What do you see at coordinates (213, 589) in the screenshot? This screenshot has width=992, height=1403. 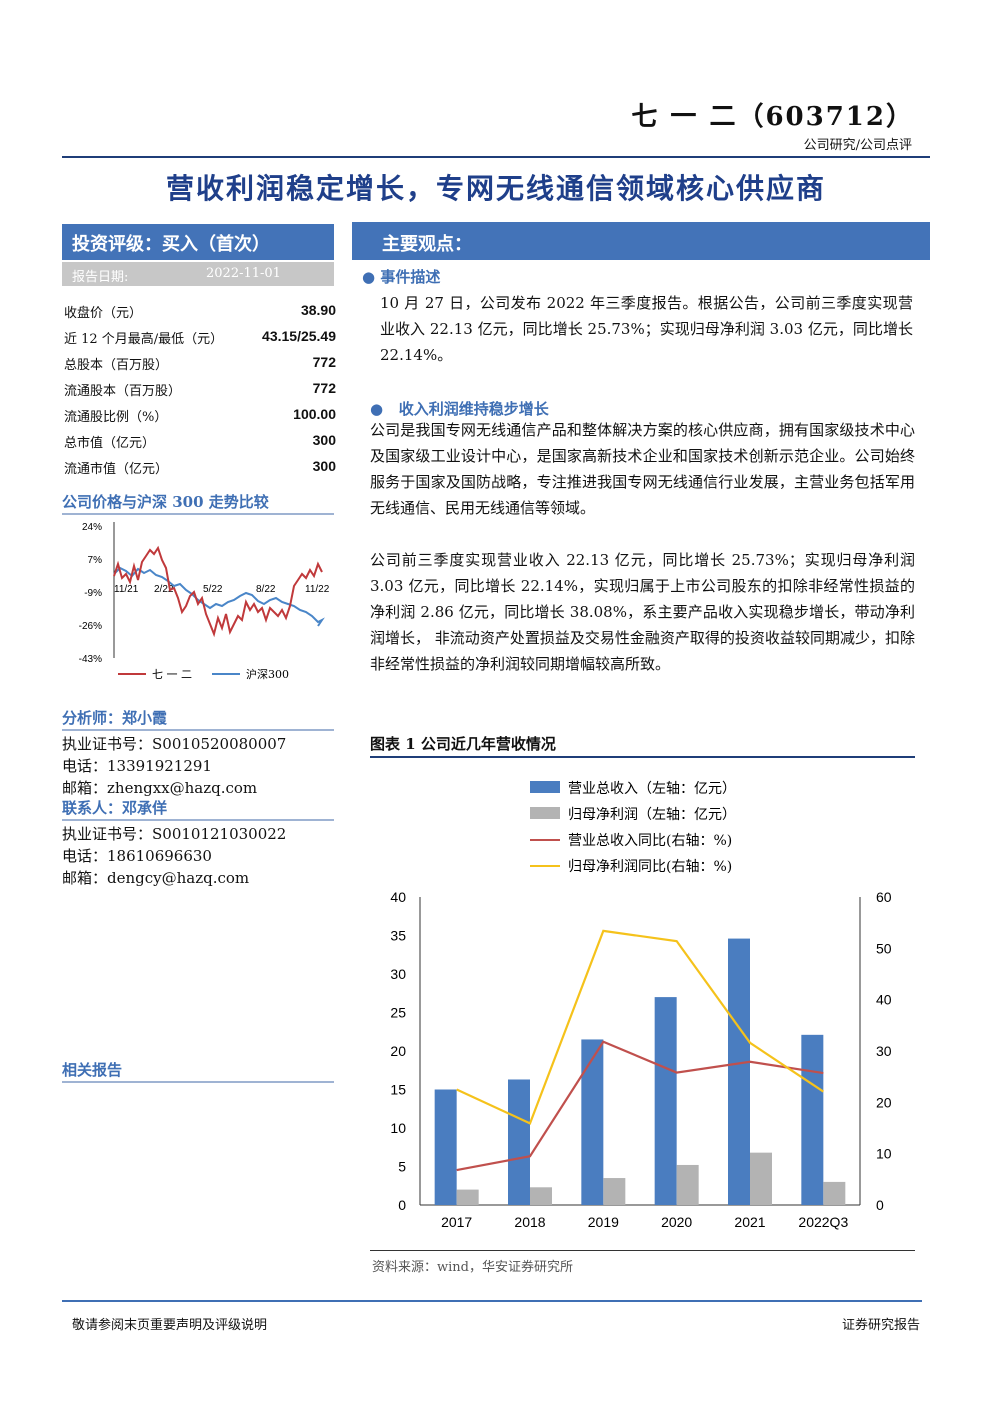 I see `price-chart-x-tick: 5/22` at bounding box center [213, 589].